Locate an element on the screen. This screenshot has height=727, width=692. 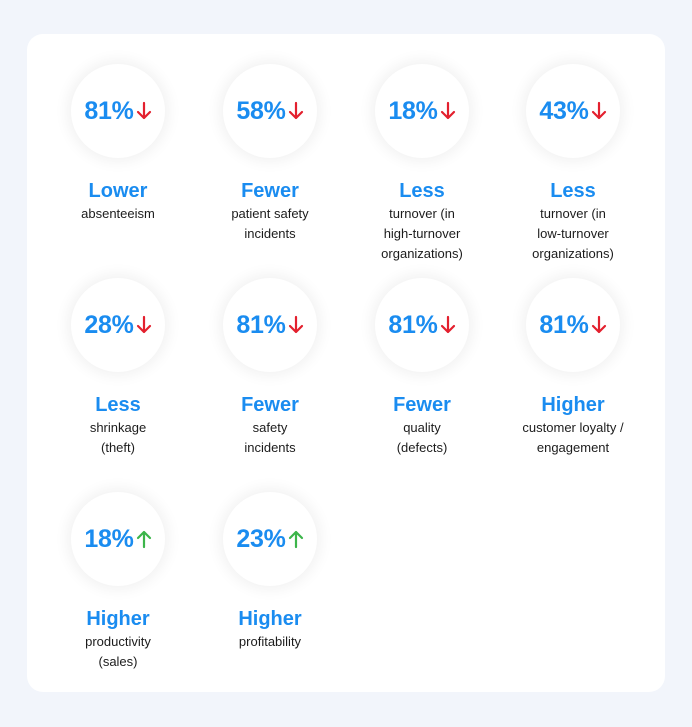
stat-headline: Lower is located at coordinates (118, 191).